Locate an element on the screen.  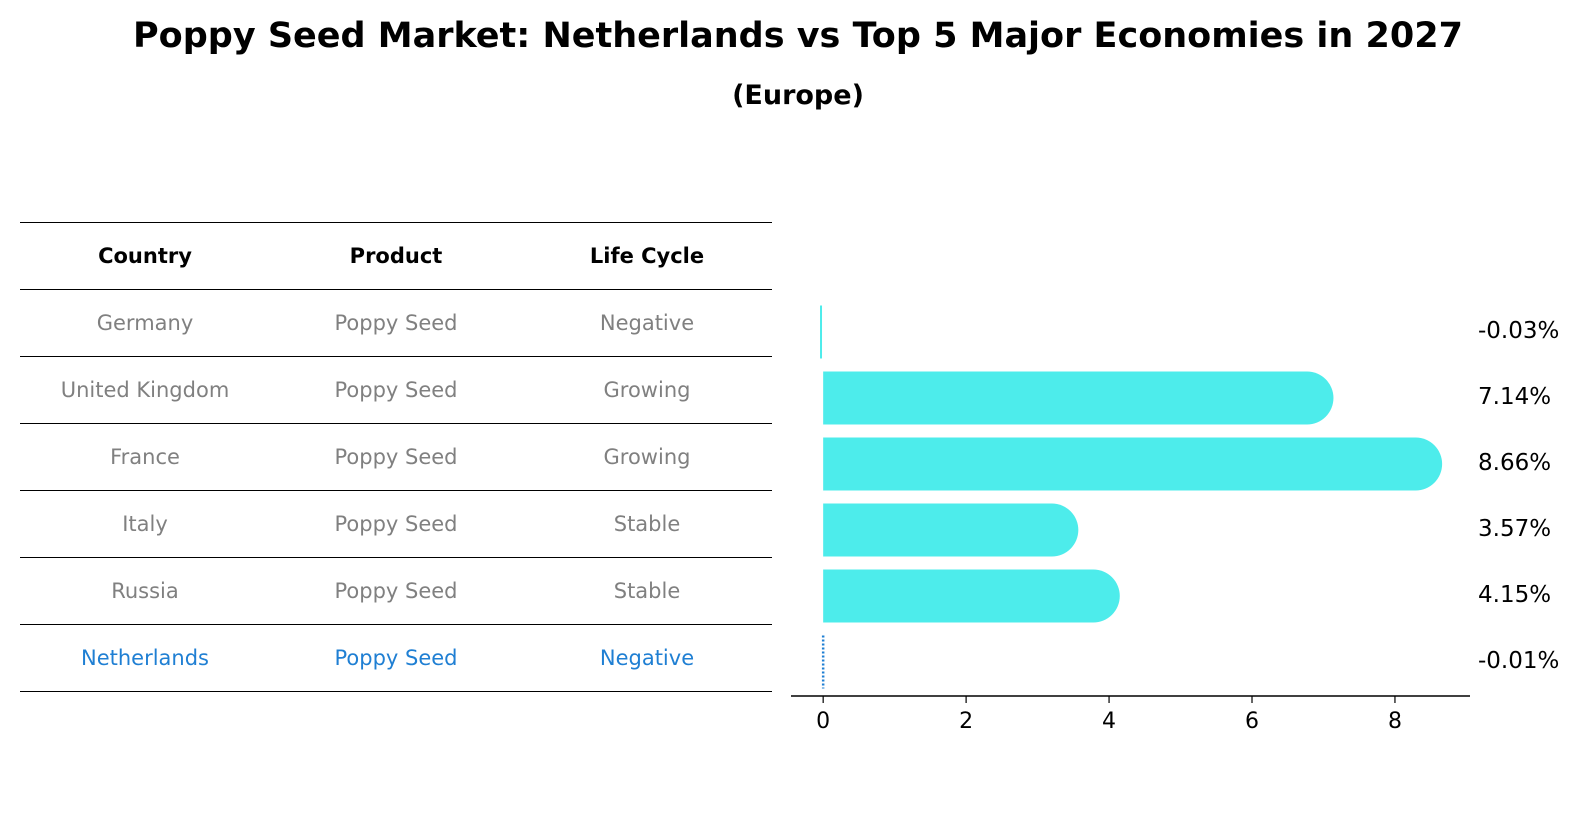
header-country: Country is located at coordinates (145, 256).